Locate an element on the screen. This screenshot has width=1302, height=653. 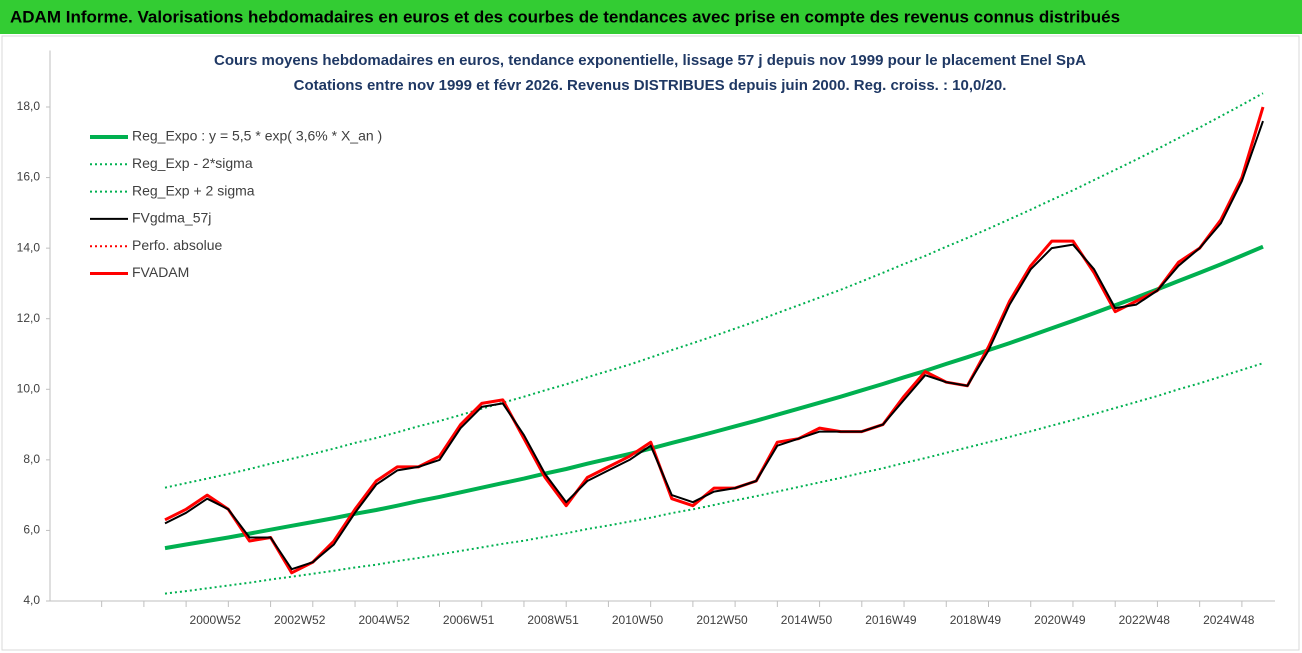
x-tick-label: 2022W48 is located at coordinates (1145, 620).